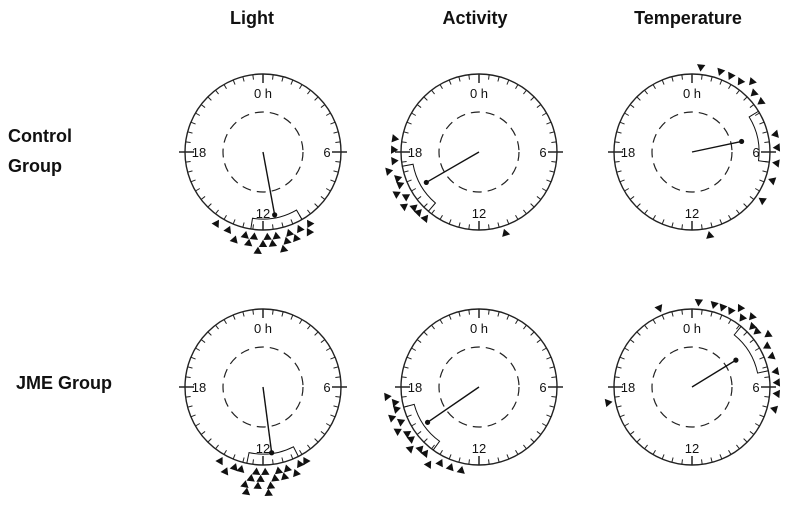 The width and height of the screenshot is (788, 512). What do you see at coordinates (263, 402) in the screenshot?
I see `circular-plot-4: 0 h 6 12 18` at bounding box center [263, 402].